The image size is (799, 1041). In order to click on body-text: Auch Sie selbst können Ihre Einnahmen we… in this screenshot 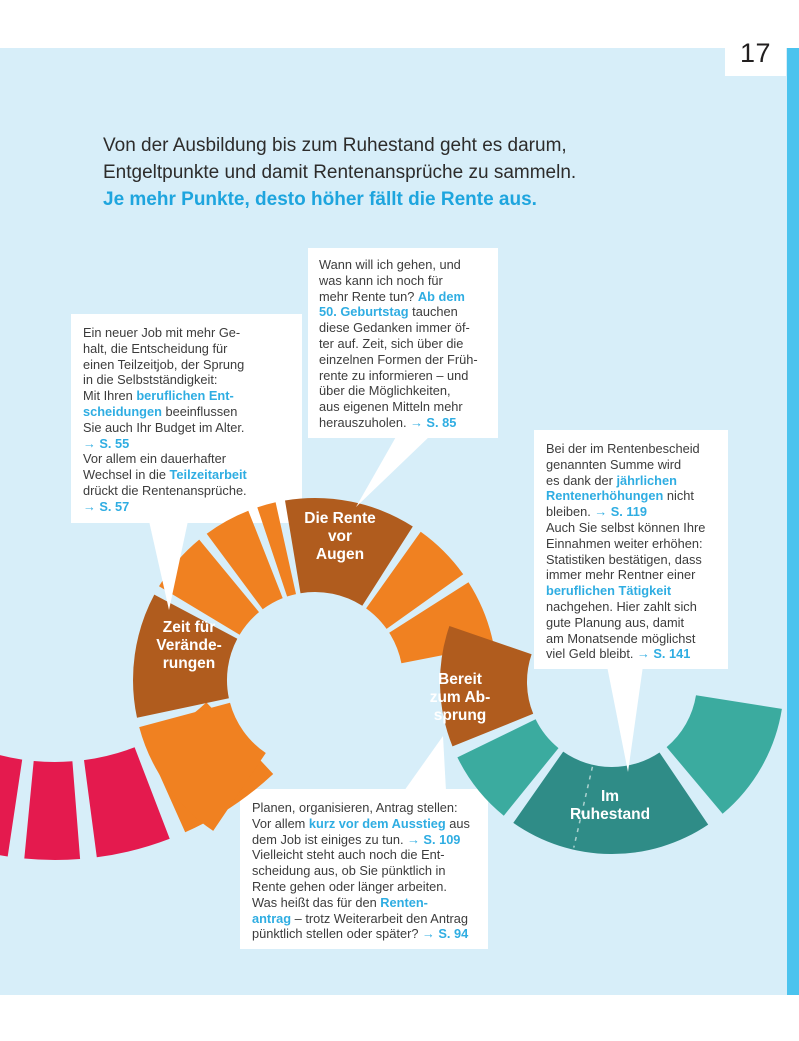, I will do `click(626, 551)`.